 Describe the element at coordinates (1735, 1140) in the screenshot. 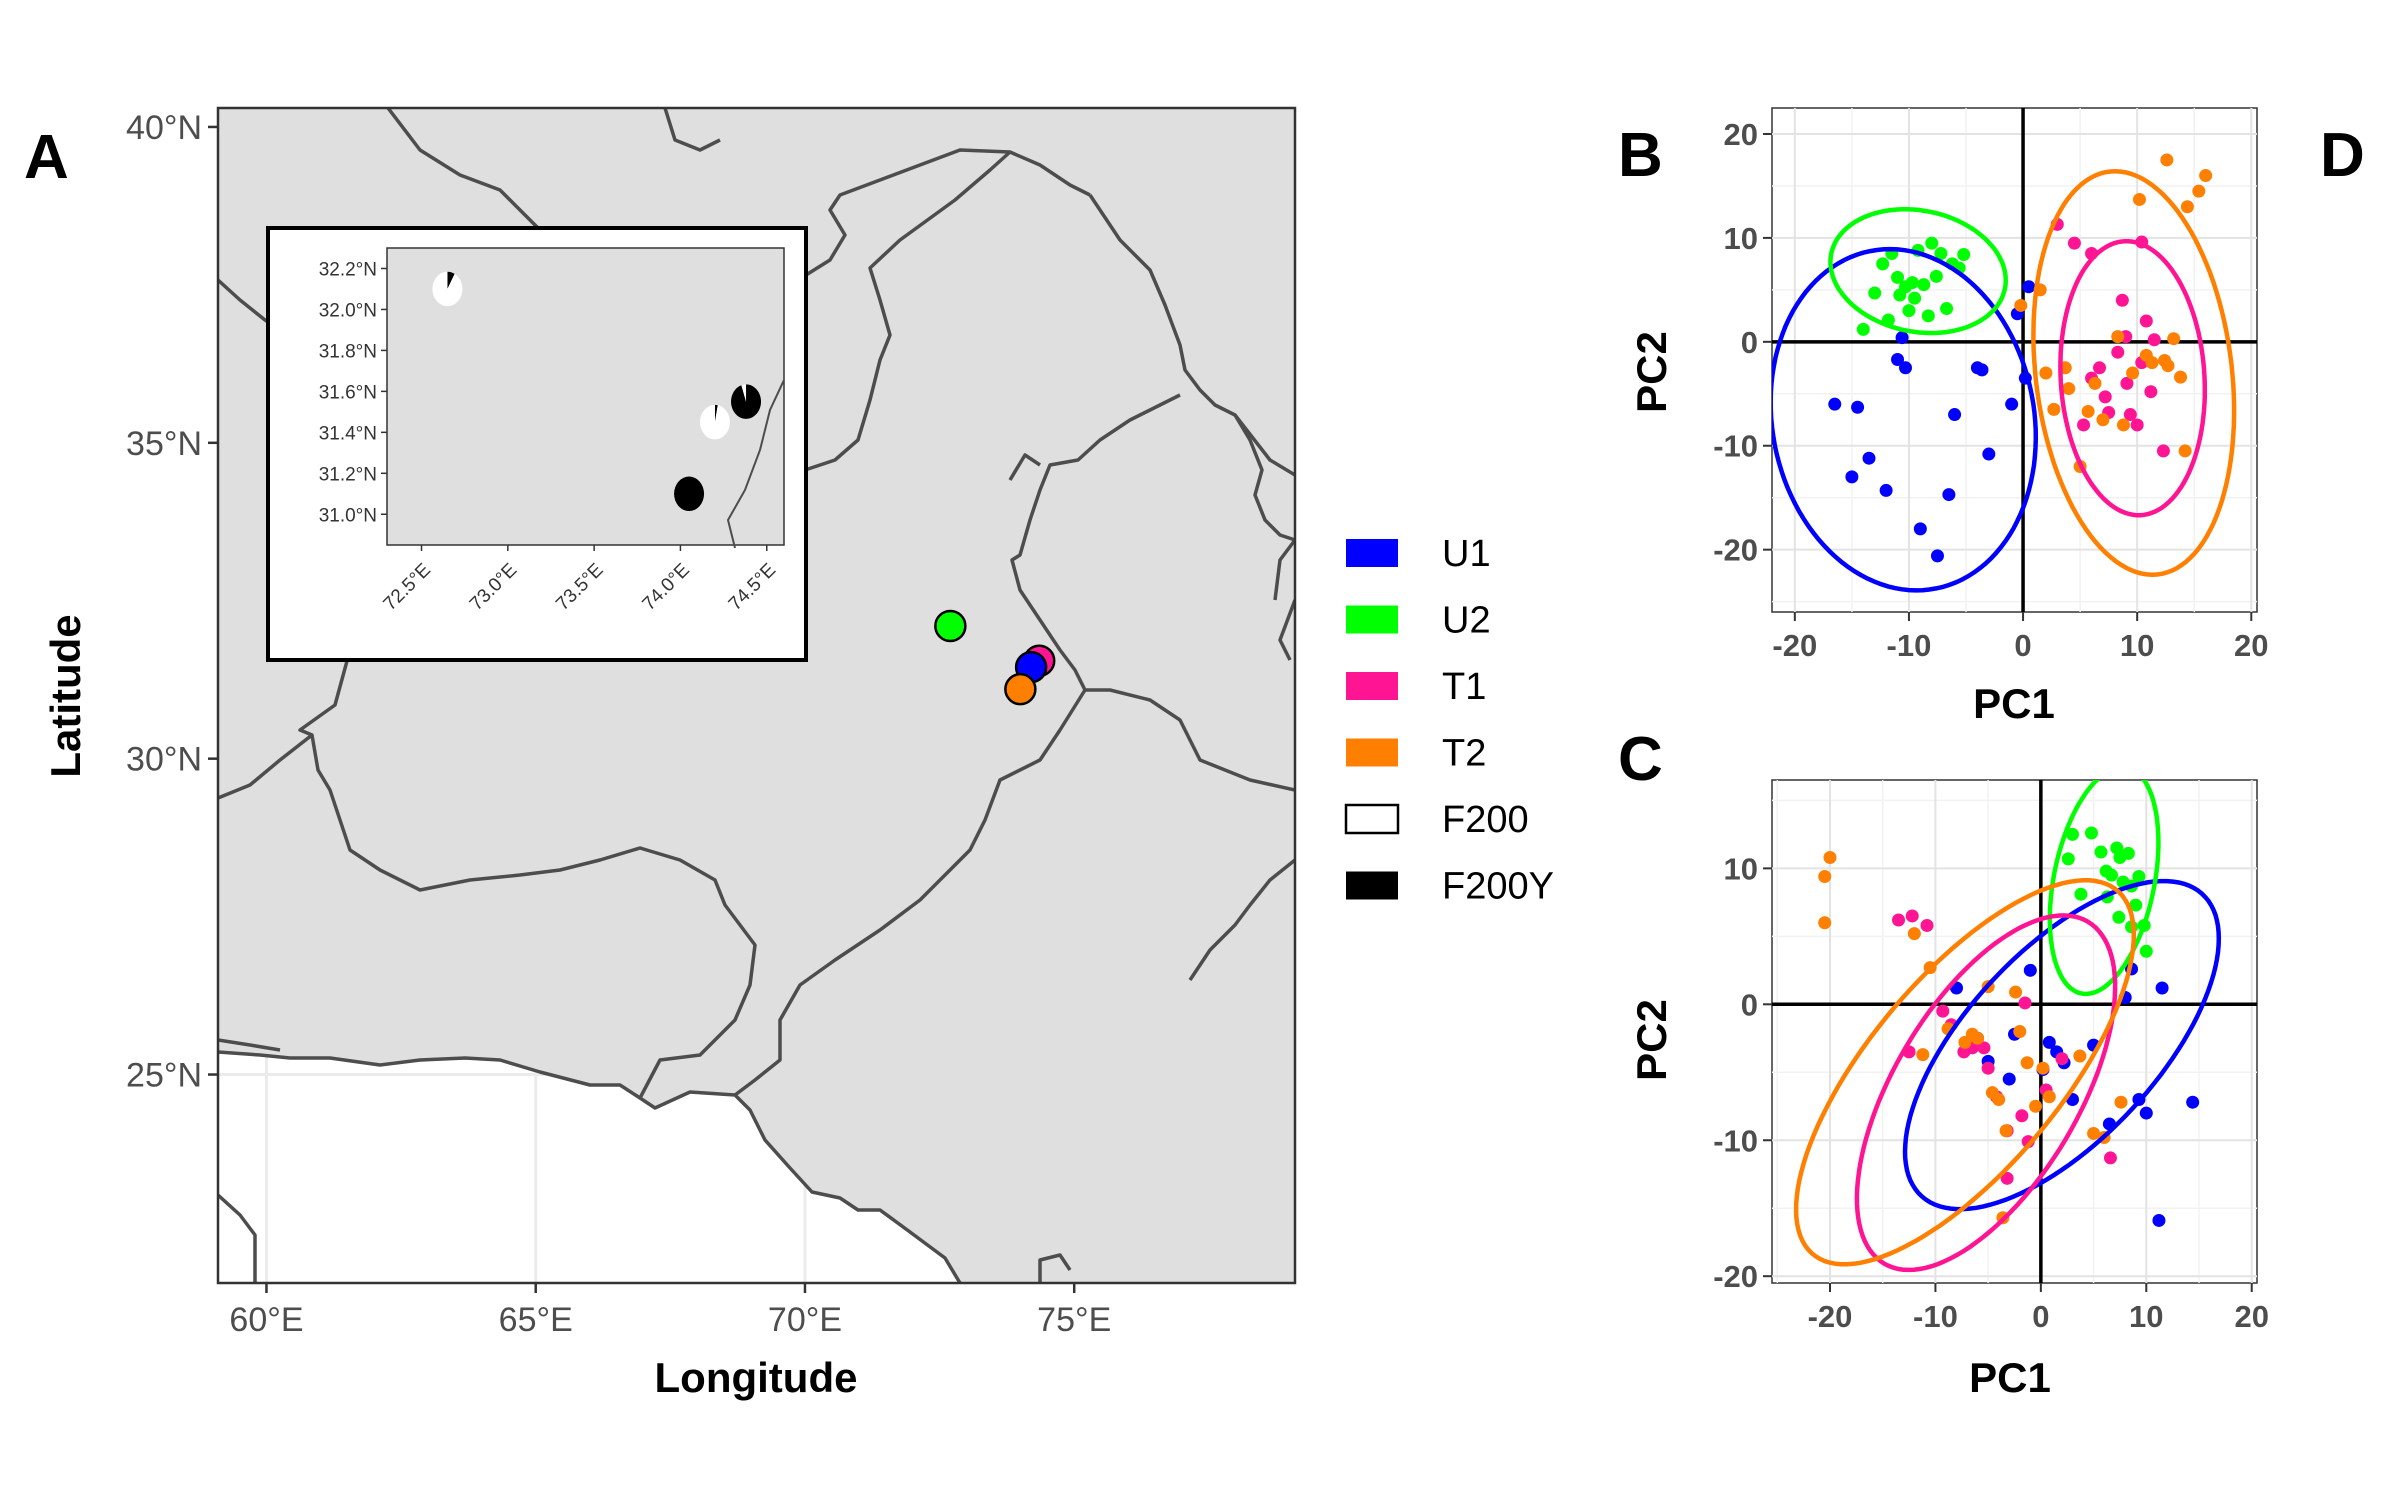

I see `pca-c-y-tick-label: -10` at that location.